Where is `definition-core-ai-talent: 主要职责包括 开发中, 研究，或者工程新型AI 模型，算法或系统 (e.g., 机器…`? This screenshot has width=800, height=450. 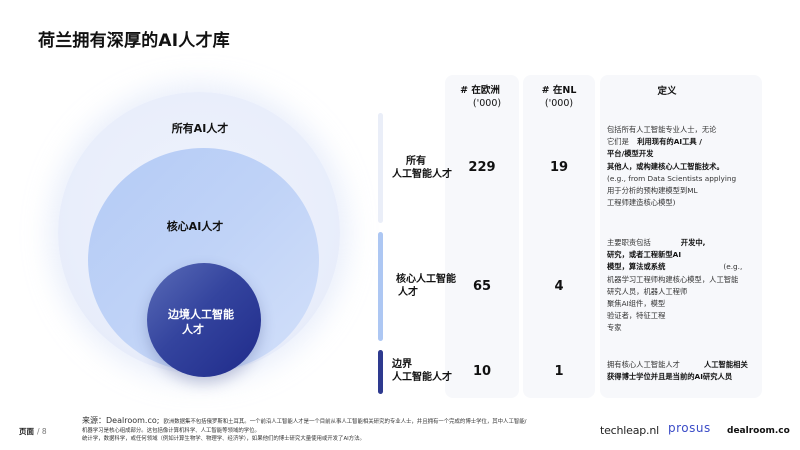 definition-core-ai-talent: 主要职责包括 开发中, 研究，或者工程新型AI 模型，算法或系统 (e.g., 机器… is located at coordinates (675, 285).